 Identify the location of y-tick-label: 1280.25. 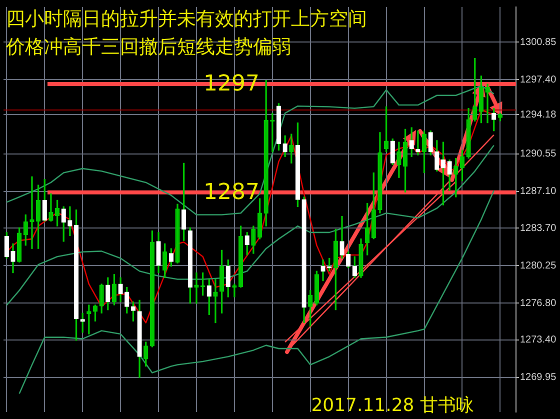
(538, 266).